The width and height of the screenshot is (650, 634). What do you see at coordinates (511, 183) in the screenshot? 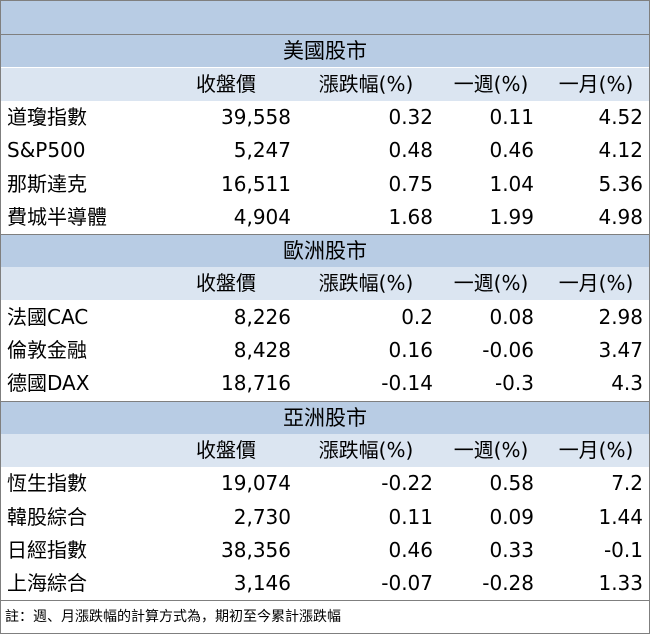
I see `value-cell: 1.04` at bounding box center [511, 183].